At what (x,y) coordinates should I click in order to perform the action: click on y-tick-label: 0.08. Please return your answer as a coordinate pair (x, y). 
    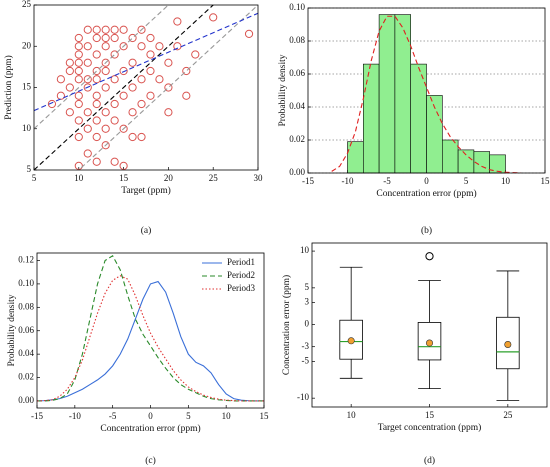
    Looking at the image, I should click on (26, 306).